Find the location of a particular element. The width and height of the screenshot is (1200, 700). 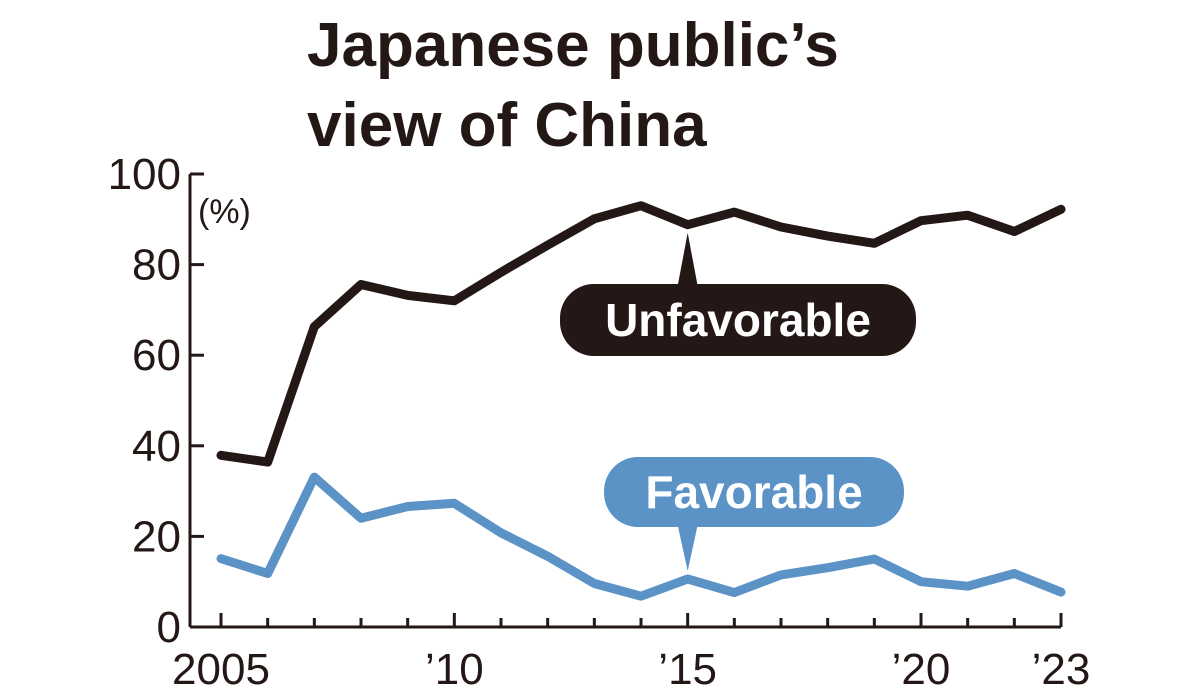

favorable-callout-badge is located at coordinates (754, 492).